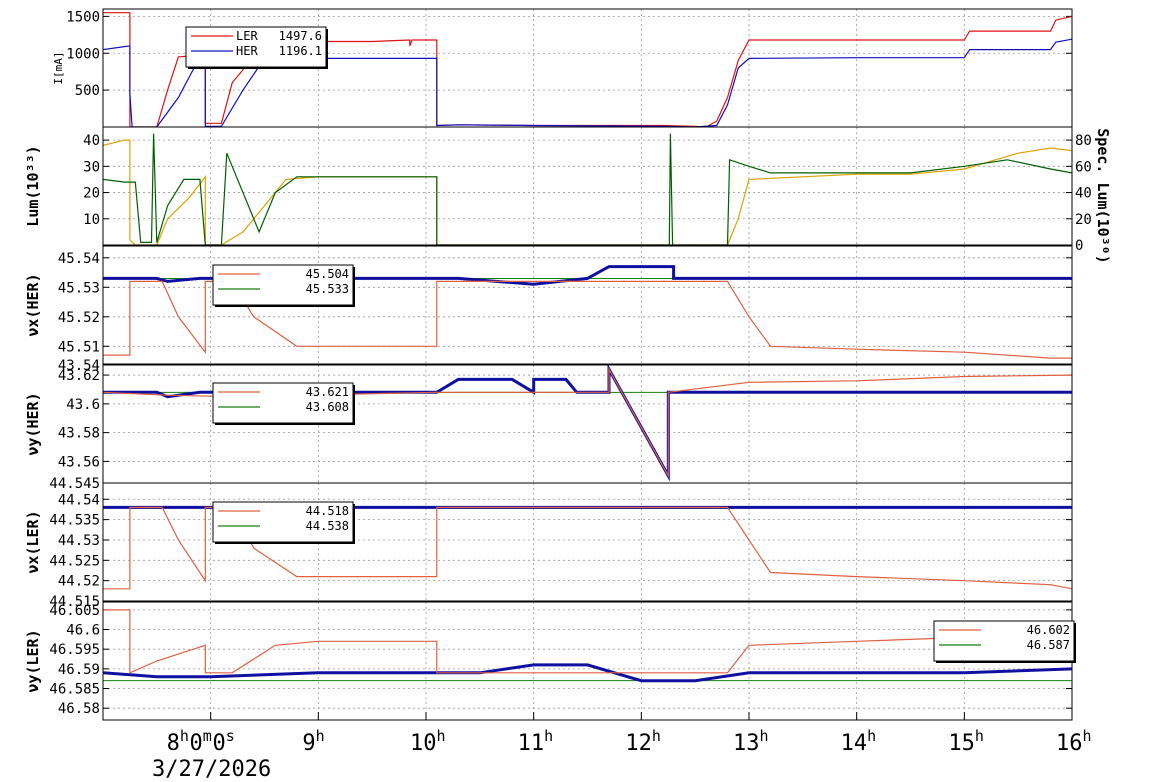  Describe the element at coordinates (91, 141) in the screenshot. I see `y-tick-label: 40` at that location.